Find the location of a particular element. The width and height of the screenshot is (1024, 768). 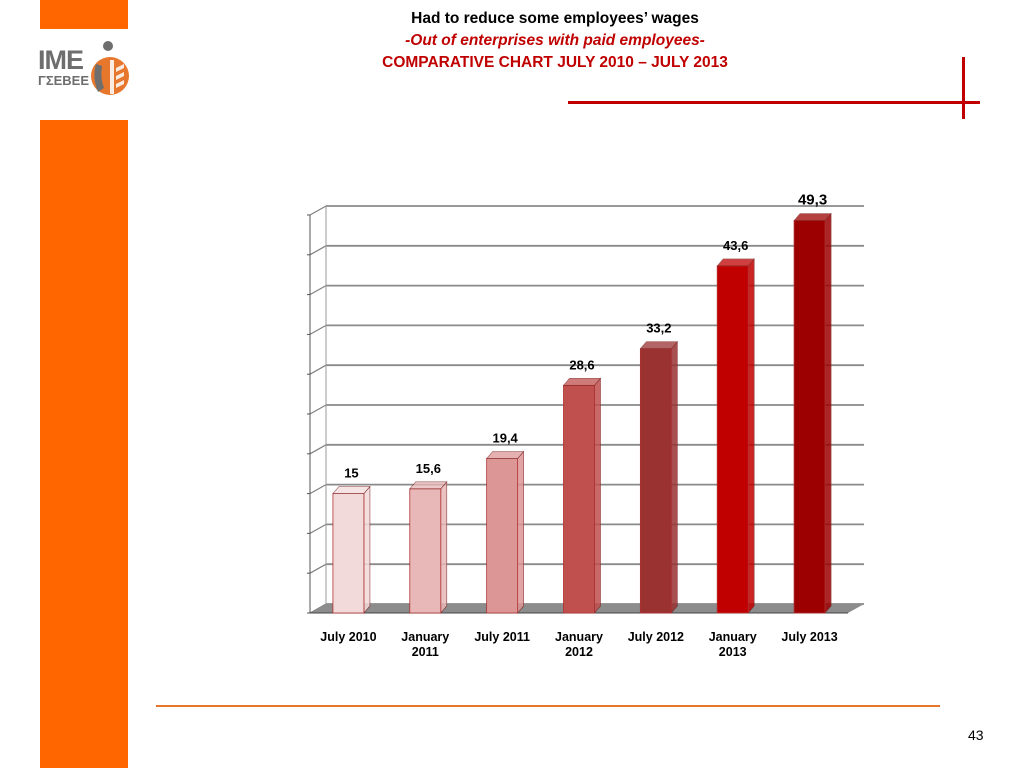

x-tick-label: July 2011 is located at coordinates (502, 637).